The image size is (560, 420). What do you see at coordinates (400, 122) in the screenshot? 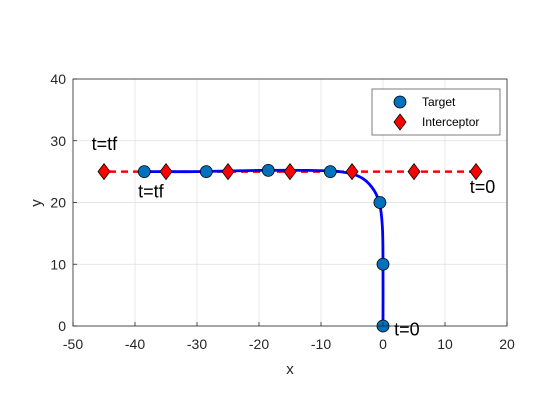
I see `legend-marker-interceptor` at bounding box center [400, 122].